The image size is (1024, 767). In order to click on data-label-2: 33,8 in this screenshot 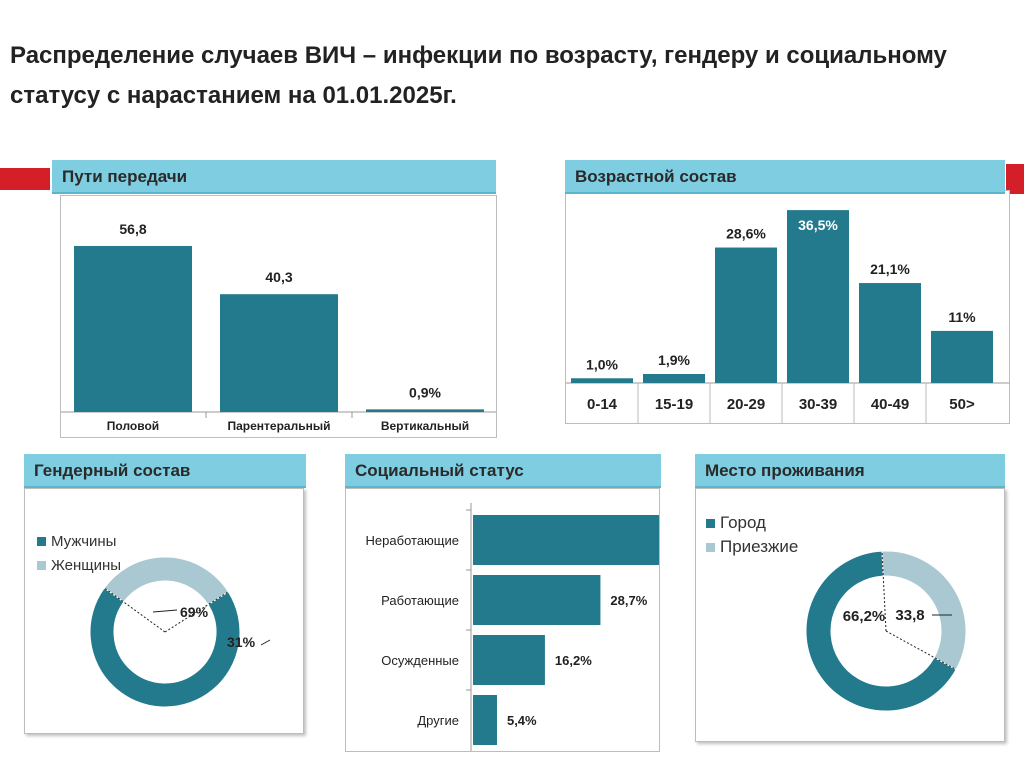, I will do `click(909, 615)`.